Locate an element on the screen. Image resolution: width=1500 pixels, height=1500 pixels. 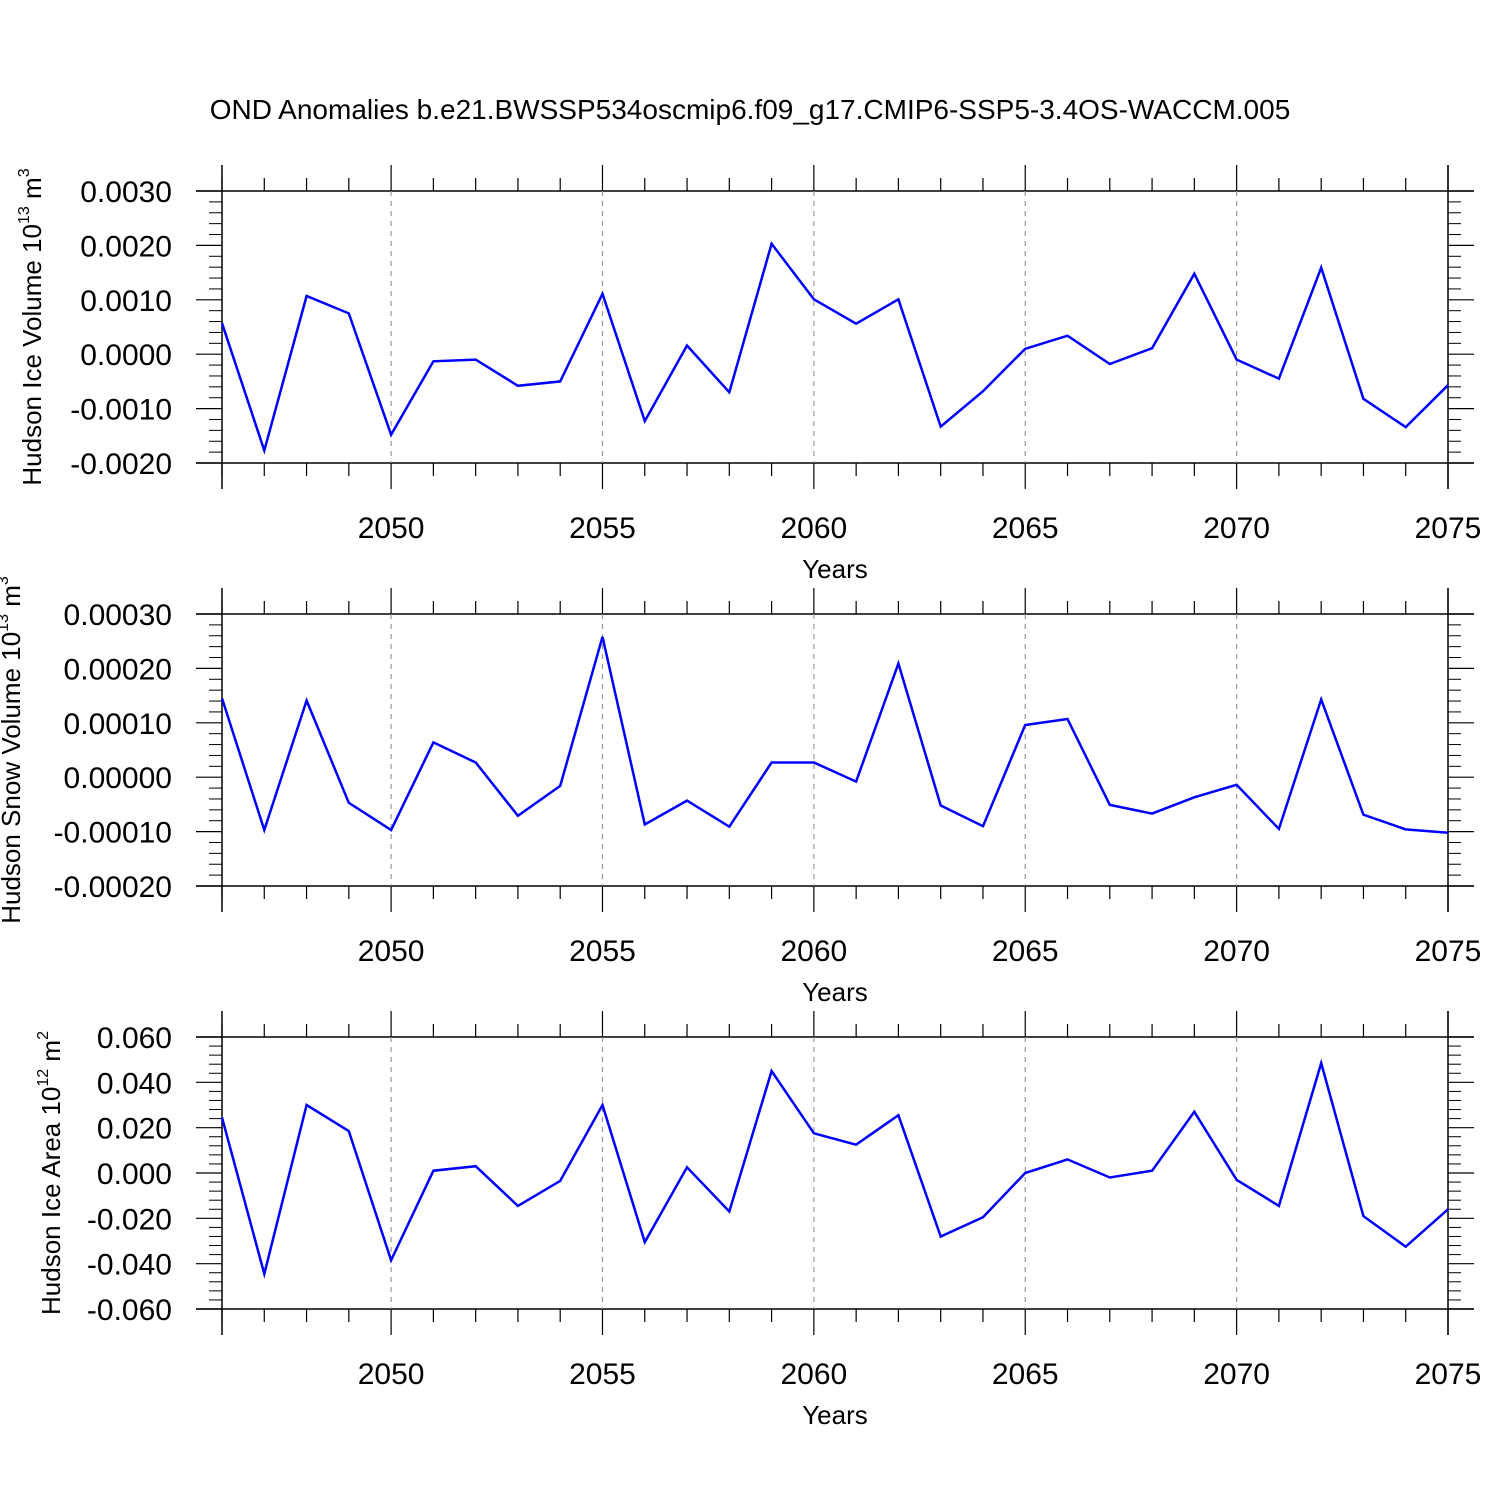
y-axis-label-text: Hudson Snow Volume 10 is located at coordinates (13, 778).